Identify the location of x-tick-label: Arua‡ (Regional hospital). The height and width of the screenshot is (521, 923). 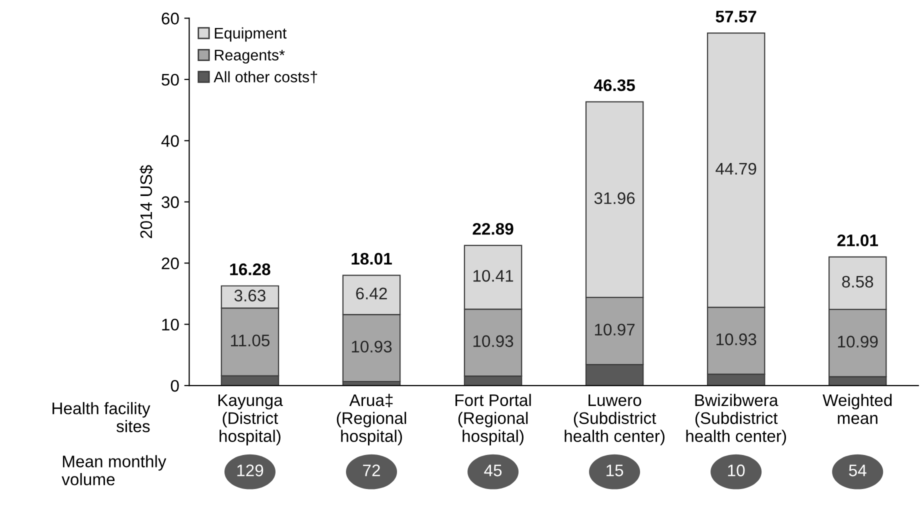
(371, 420).